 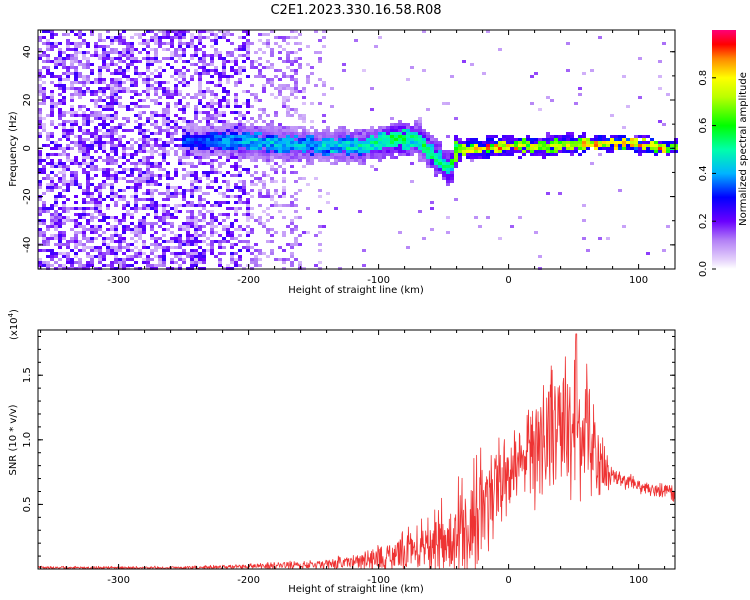 I want to click on snr-x-tick-label: -200, so click(x=248, y=580).